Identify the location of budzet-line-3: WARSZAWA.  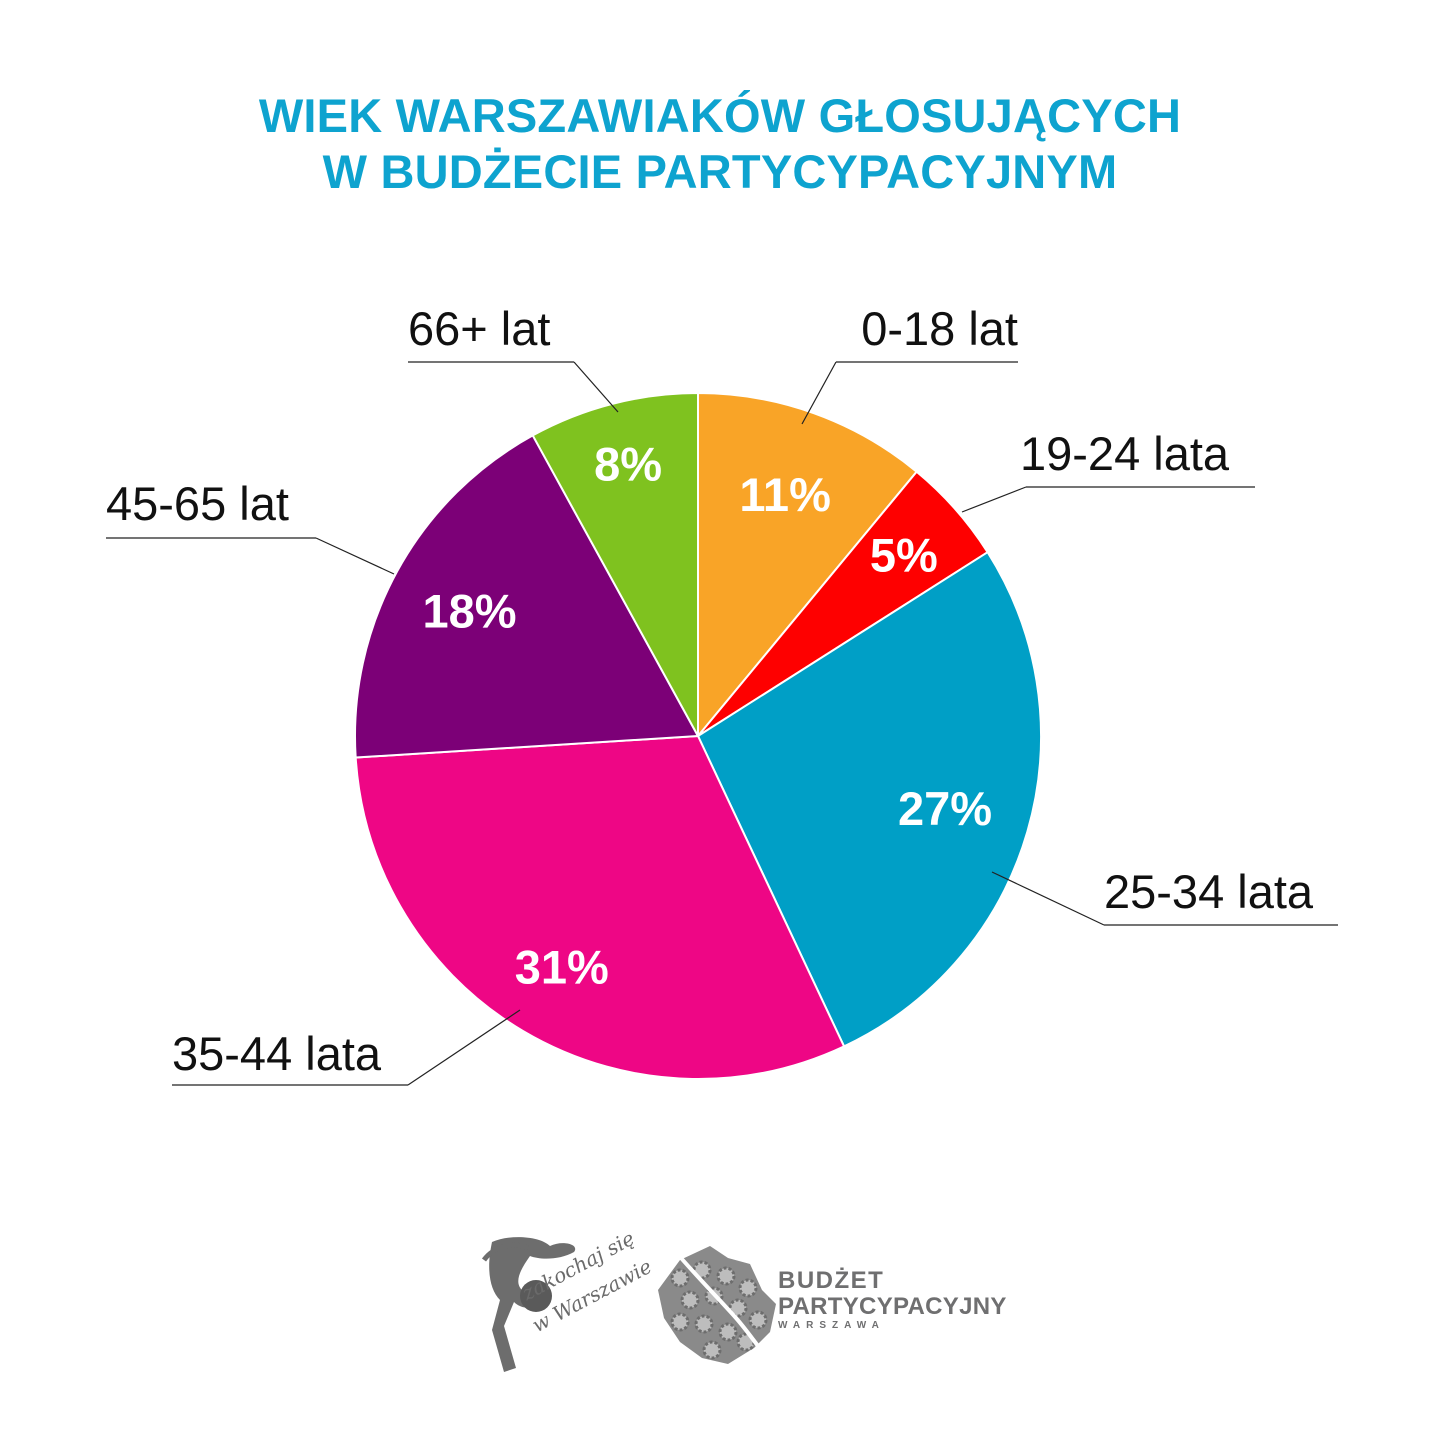
(831, 1325).